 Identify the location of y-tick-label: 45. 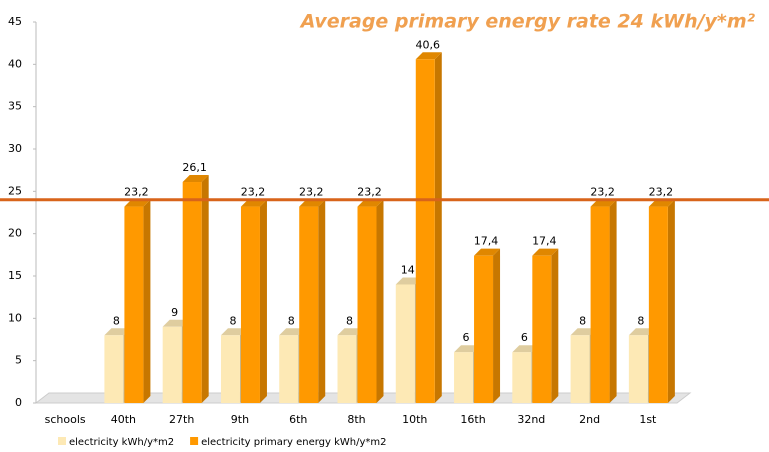
(15, 21).